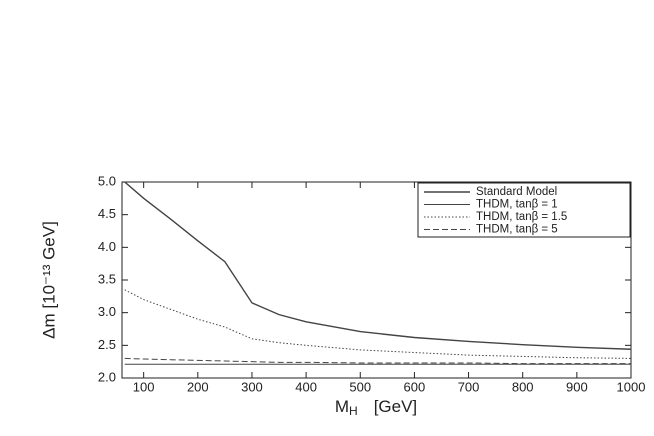  What do you see at coordinates (107, 344) in the screenshot?
I see `y-tick-label: 2.5` at bounding box center [107, 344].